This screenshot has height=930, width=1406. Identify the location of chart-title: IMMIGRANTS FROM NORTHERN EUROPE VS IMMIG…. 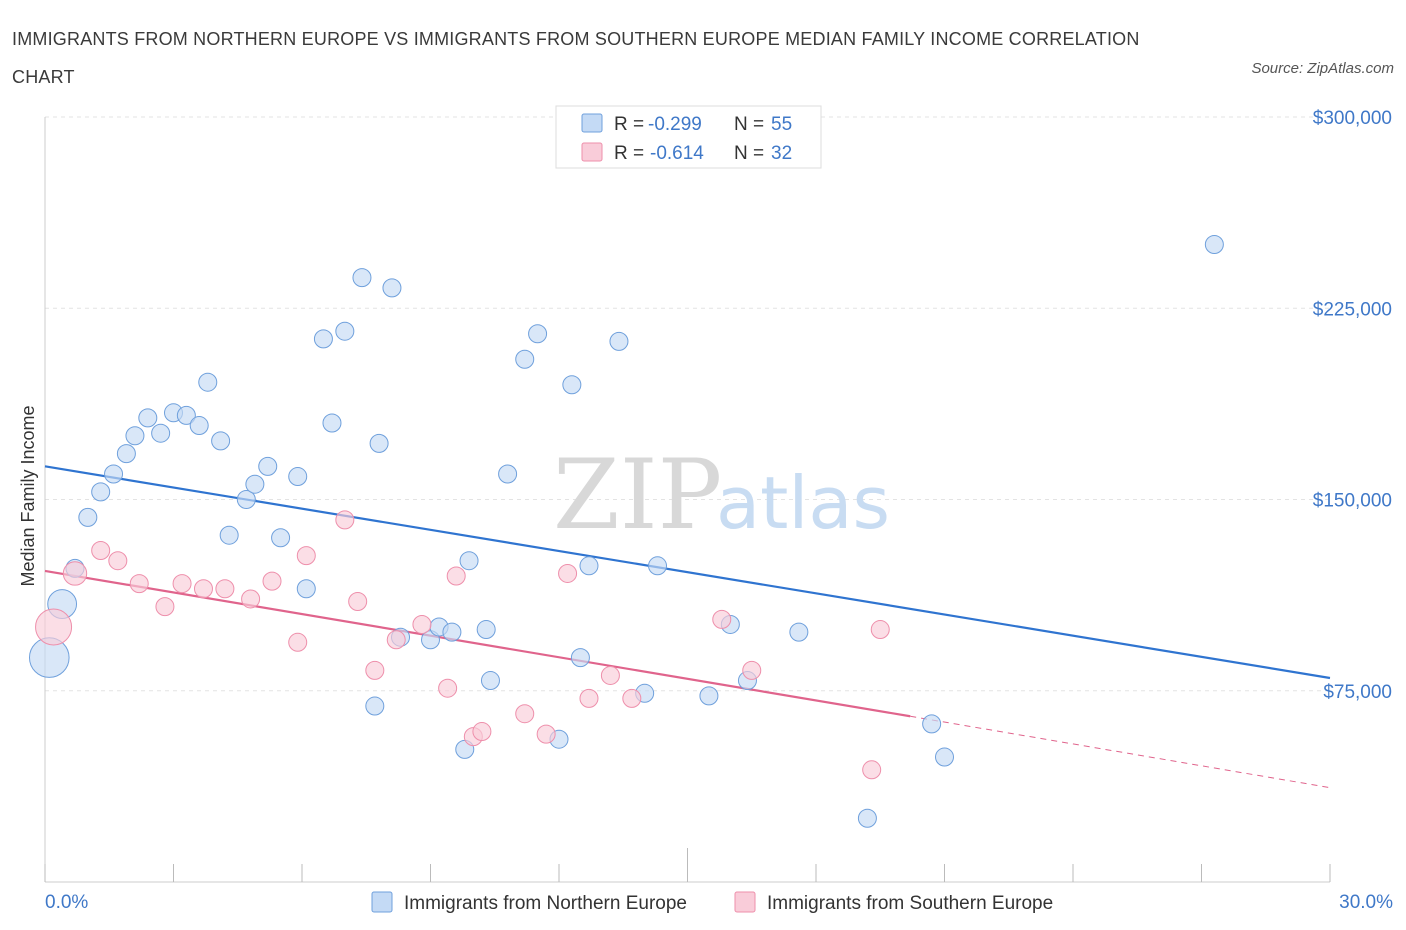
(576, 58).